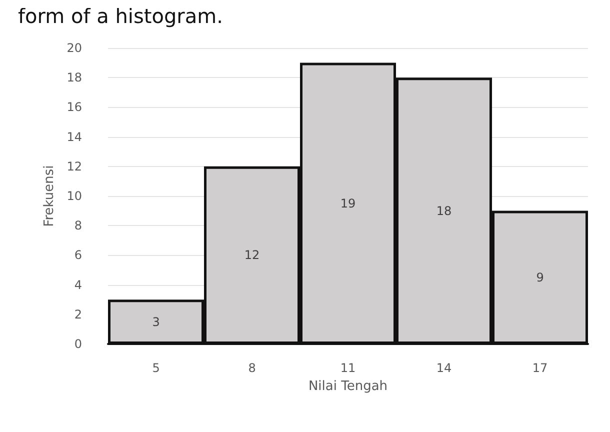  What do you see at coordinates (74, 166) in the screenshot?
I see `y-tick-label: 12` at bounding box center [74, 166].